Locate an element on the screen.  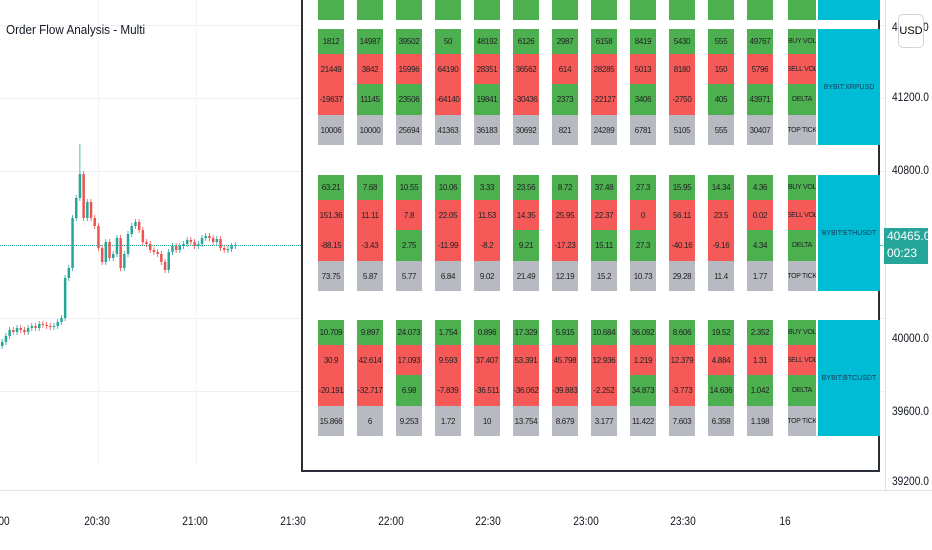
delta-cell: -22127 is located at coordinates (604, 99).